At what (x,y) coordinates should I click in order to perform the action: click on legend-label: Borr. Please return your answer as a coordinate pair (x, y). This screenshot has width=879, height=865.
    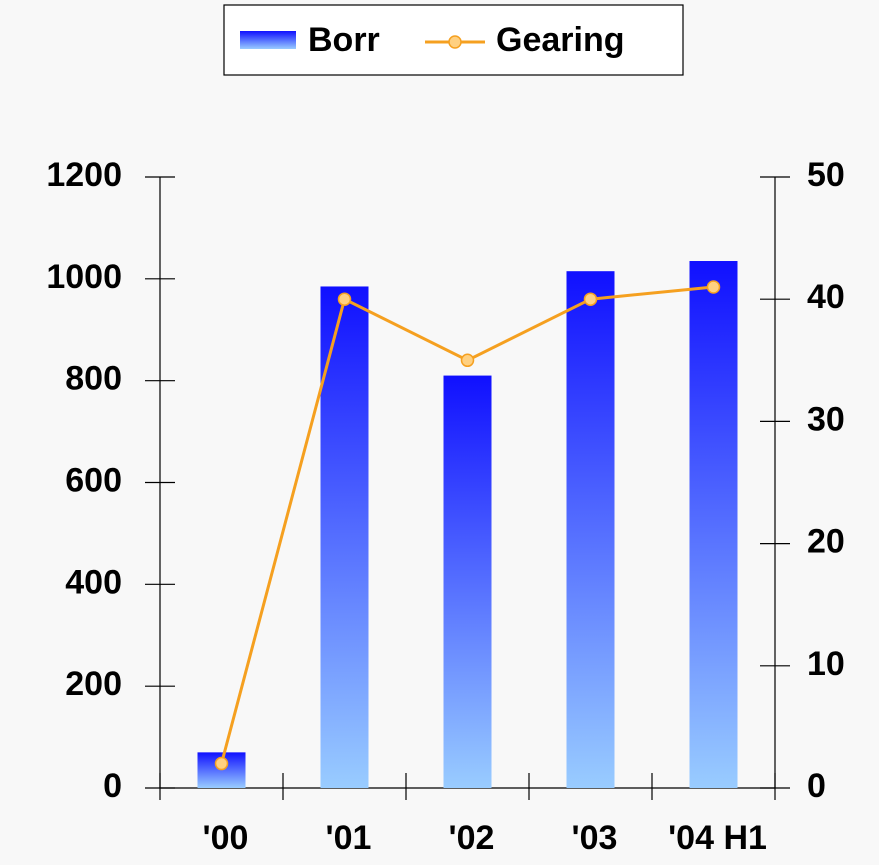
    Looking at the image, I should click on (344, 40).